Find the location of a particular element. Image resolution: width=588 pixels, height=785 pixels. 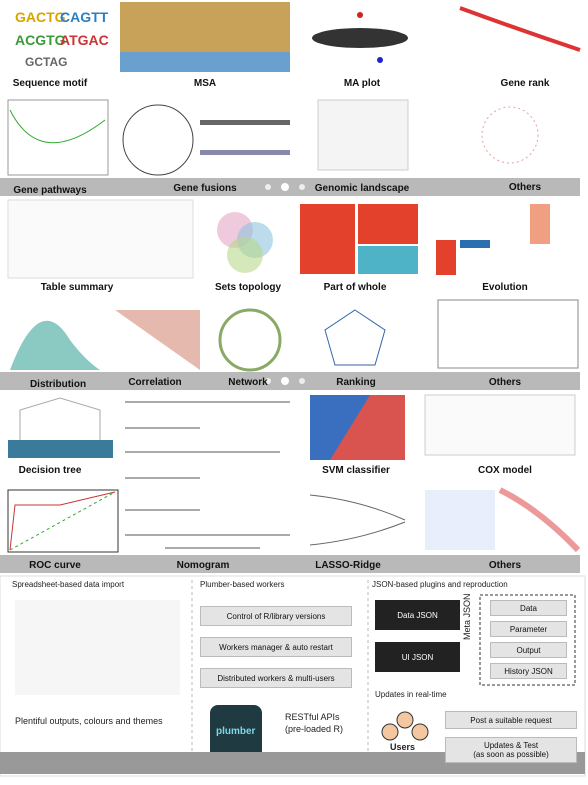

api-note: (pre-loaded R) is located at coordinates (314, 729).